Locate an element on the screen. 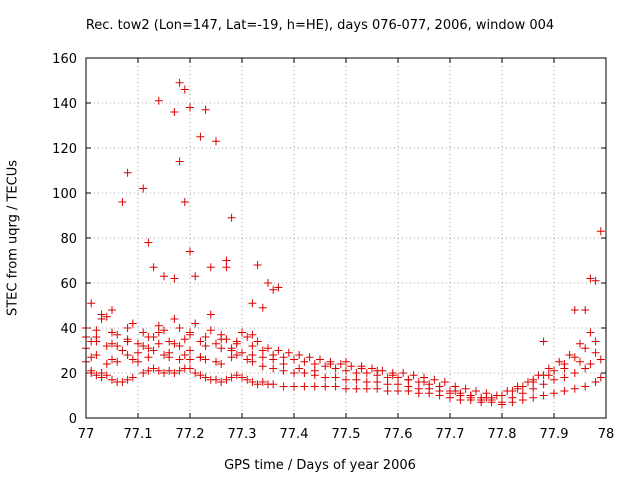 The width and height of the screenshot is (640, 480). y-tick-label: 160 is located at coordinates (64, 59).